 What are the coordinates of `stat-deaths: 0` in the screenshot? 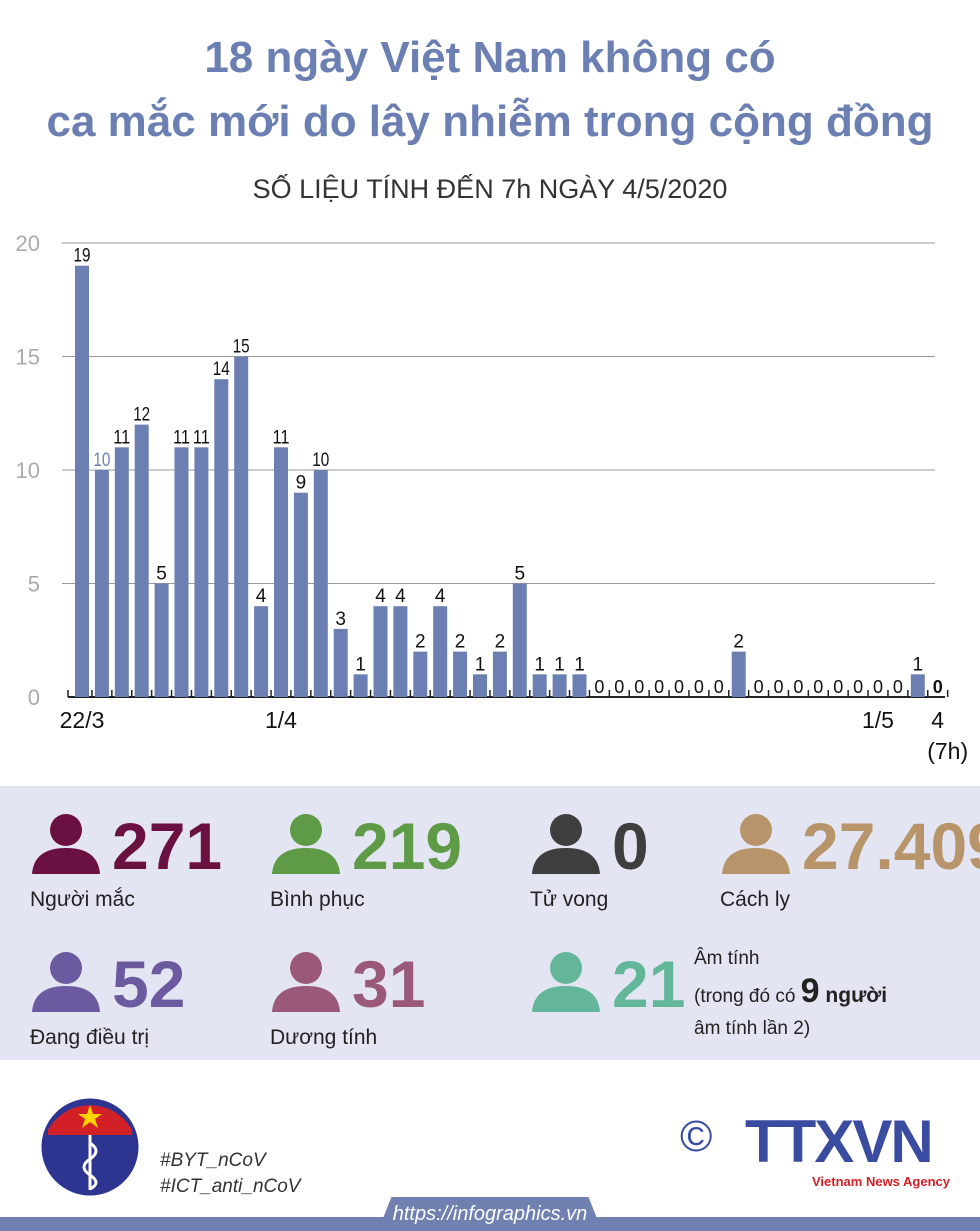 It's located at (589, 845).